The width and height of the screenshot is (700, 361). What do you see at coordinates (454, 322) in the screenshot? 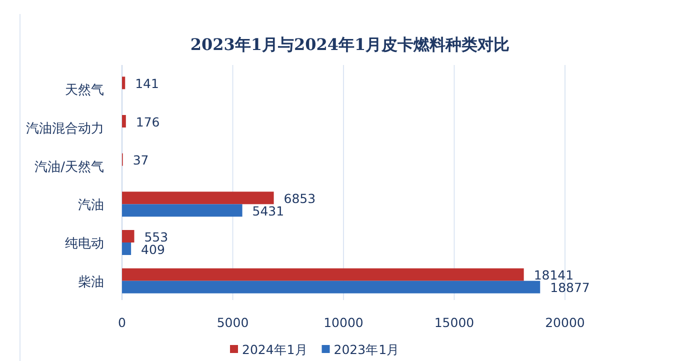
I see `x-tick-label: 15000` at bounding box center [454, 322].